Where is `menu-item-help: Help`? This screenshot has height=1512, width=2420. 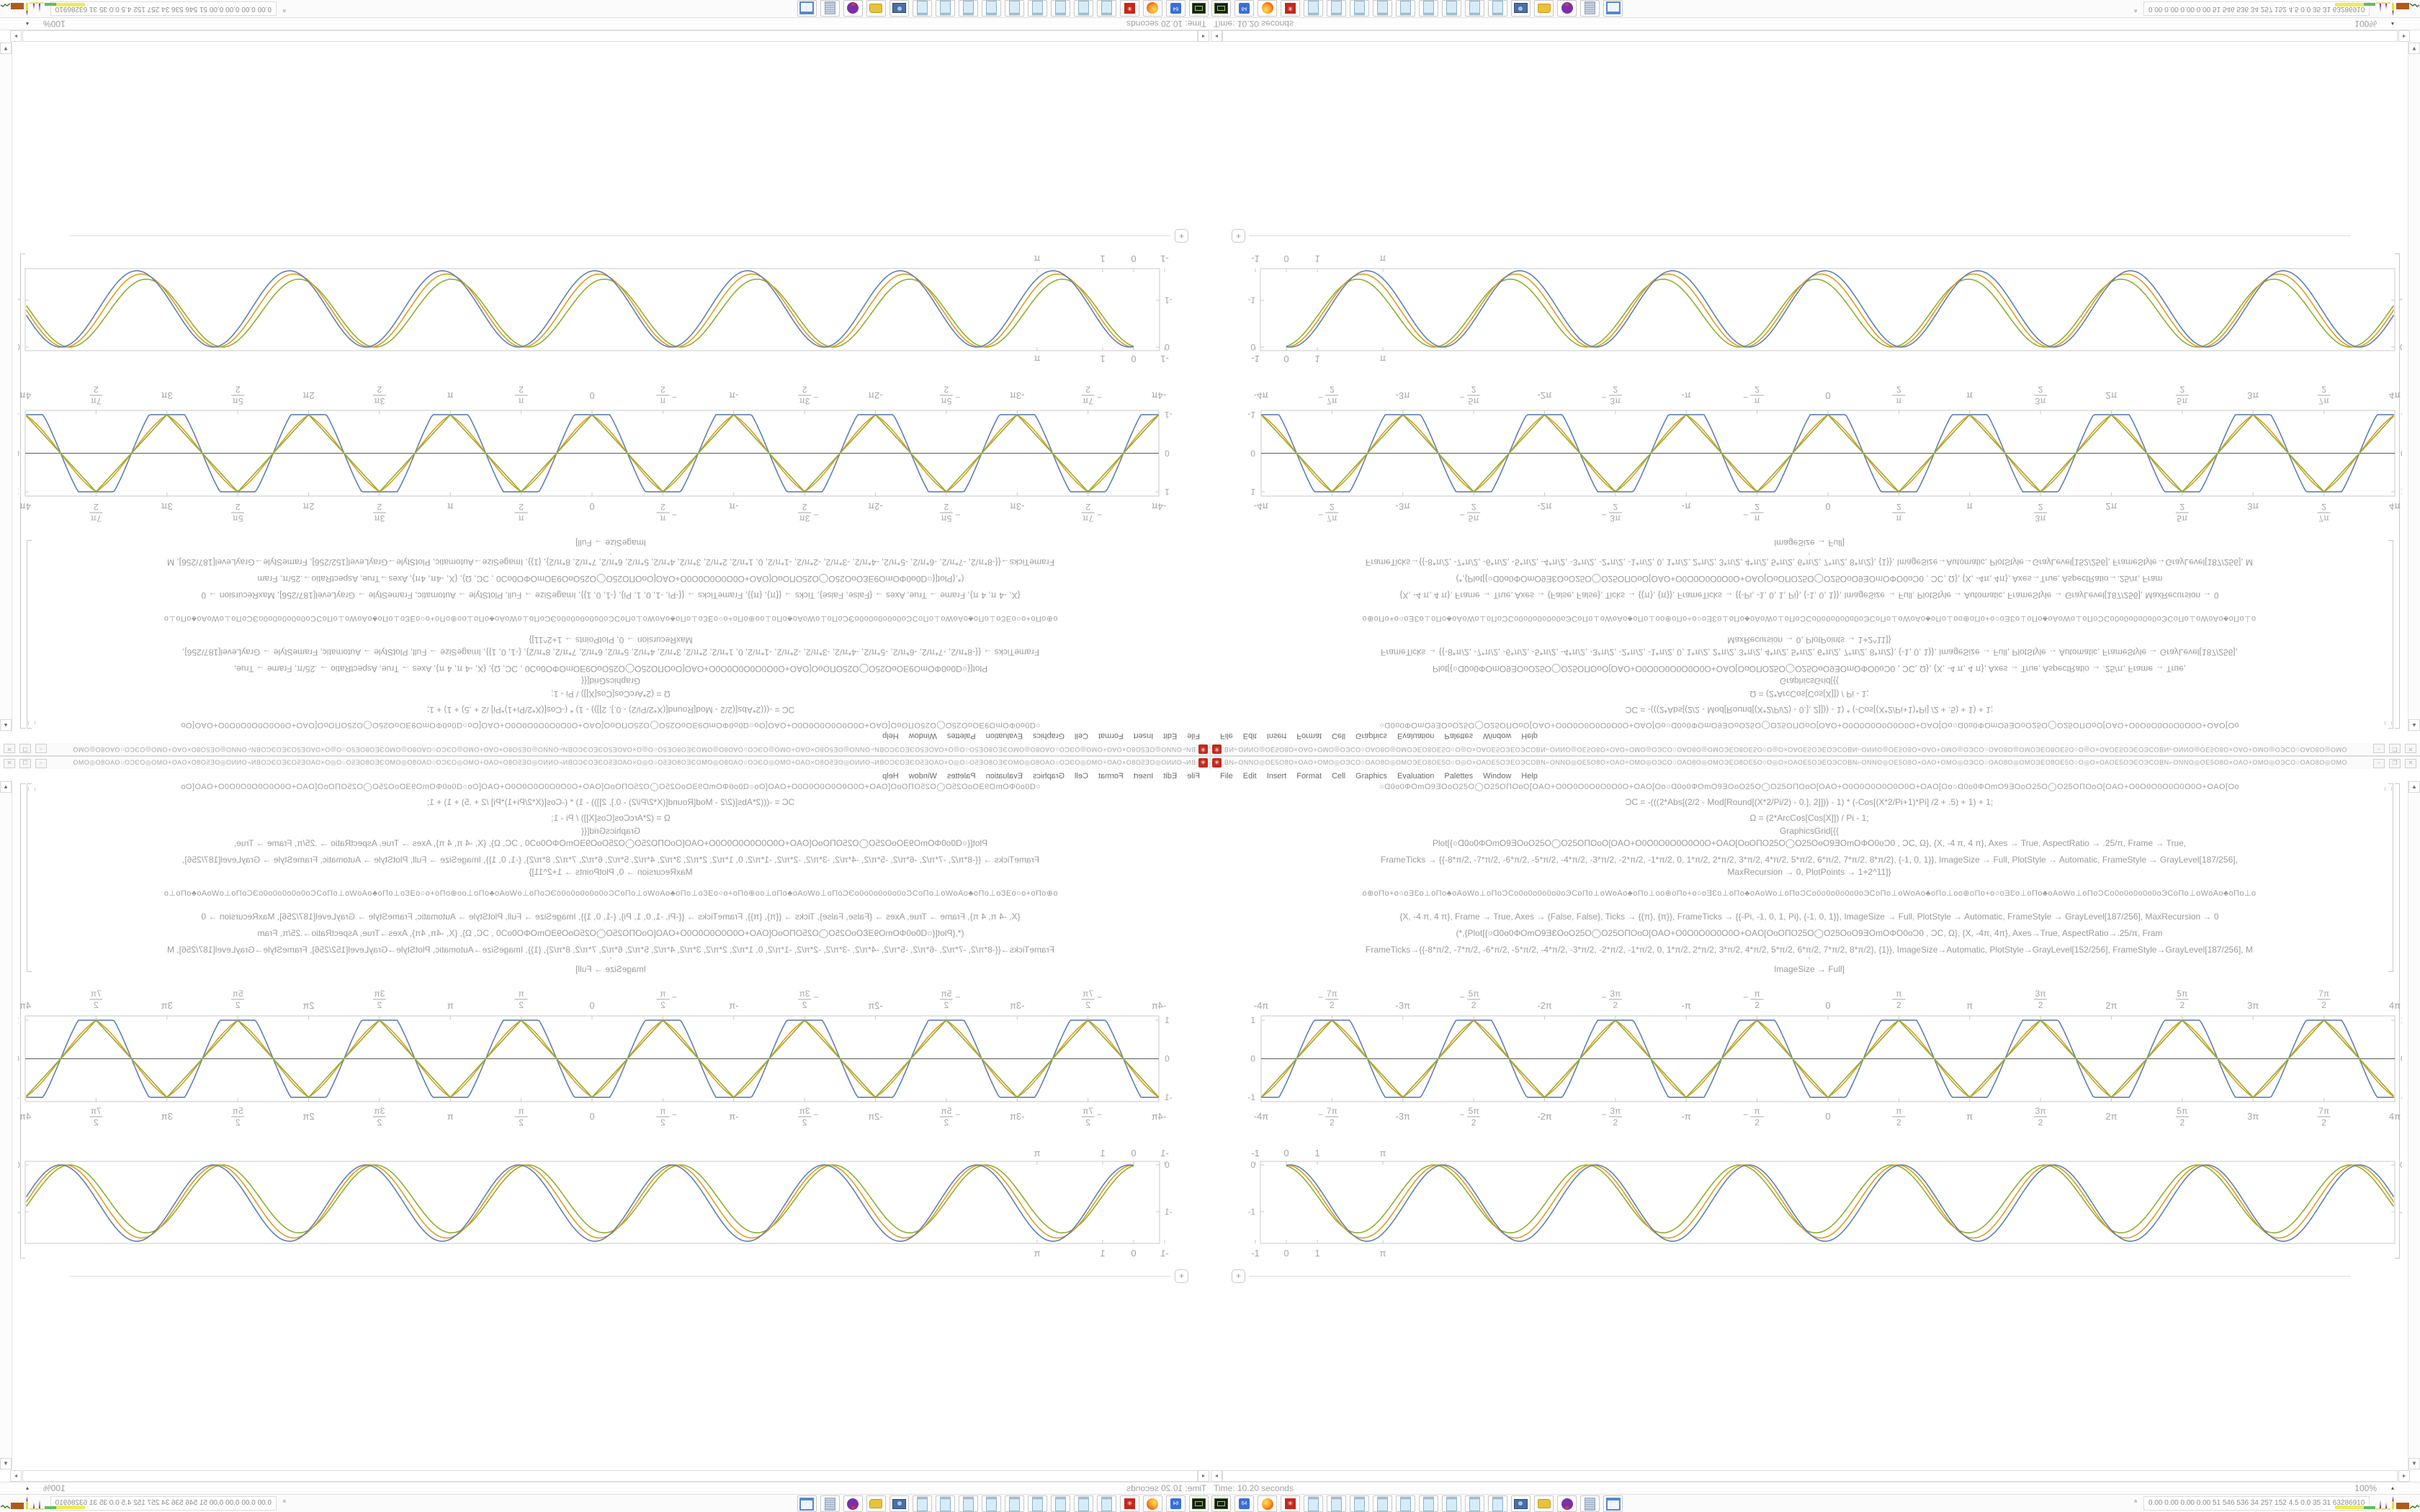 menu-item-help: Help is located at coordinates (1529, 776).